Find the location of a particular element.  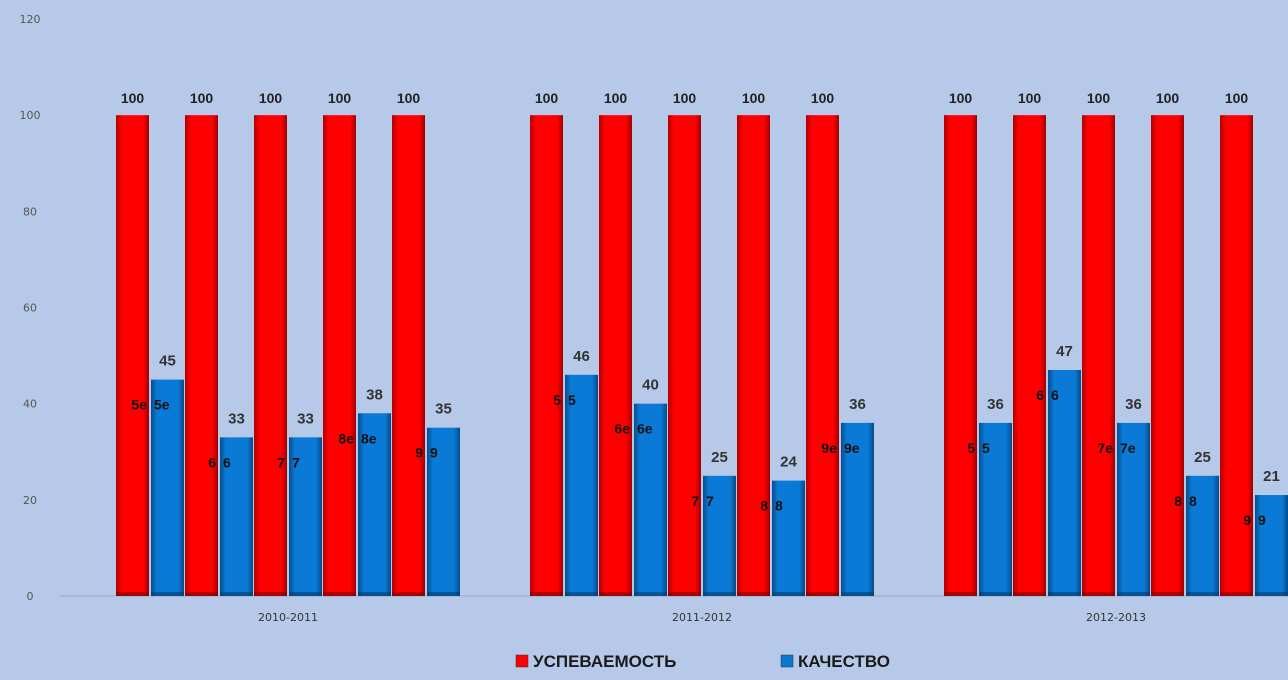

legend-label: КАЧЕСТВО is located at coordinates (844, 661).